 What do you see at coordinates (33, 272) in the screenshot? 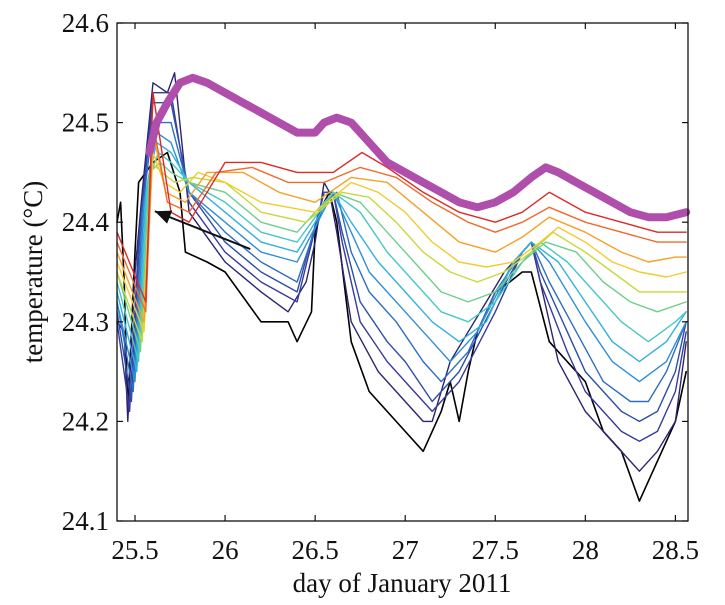
I see `y-axis-title: temperature (°C)` at bounding box center [33, 272].